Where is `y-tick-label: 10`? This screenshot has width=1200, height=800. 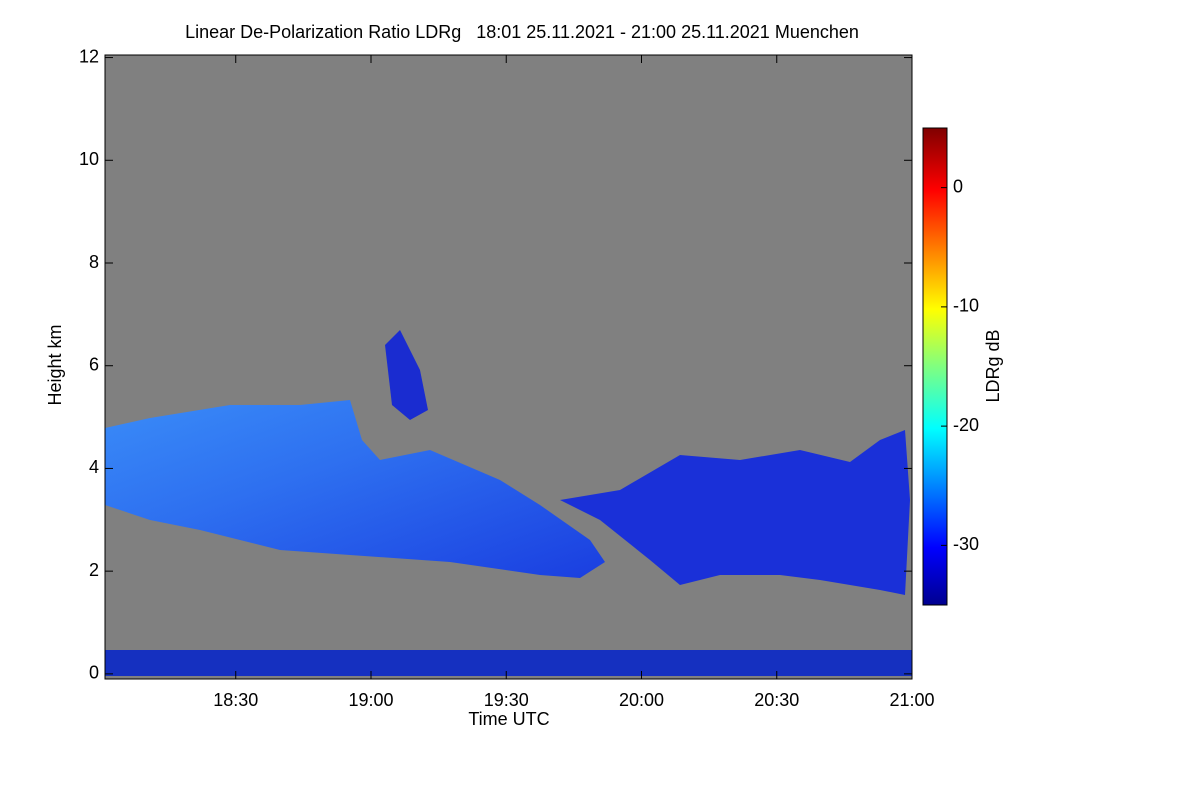 y-tick-label: 10 is located at coordinates (89, 159).